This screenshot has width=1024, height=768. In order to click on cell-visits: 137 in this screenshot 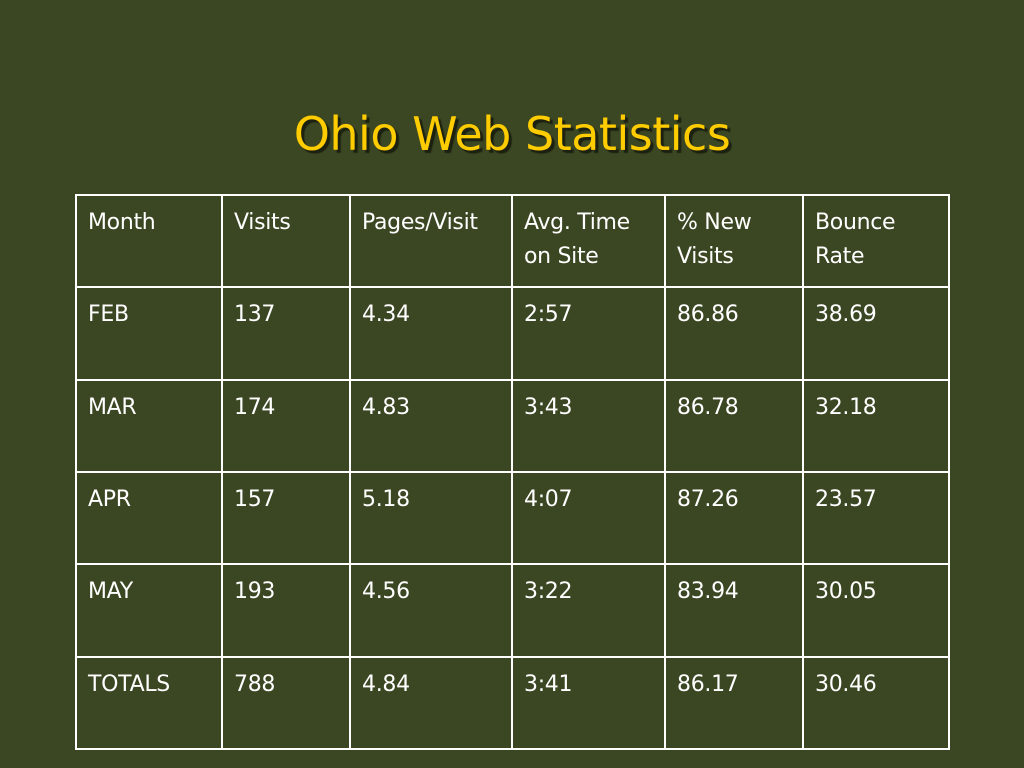, I will do `click(286, 333)`.